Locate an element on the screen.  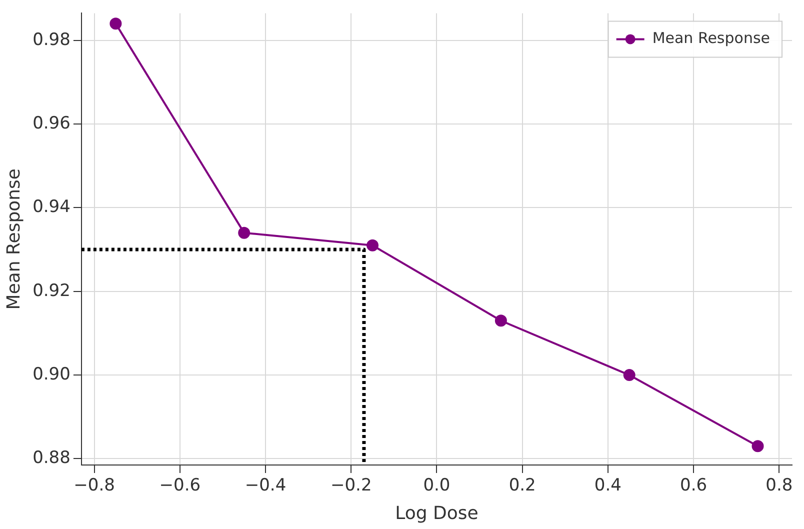
x-tick-label: 0.8 is located at coordinates (779, 486).